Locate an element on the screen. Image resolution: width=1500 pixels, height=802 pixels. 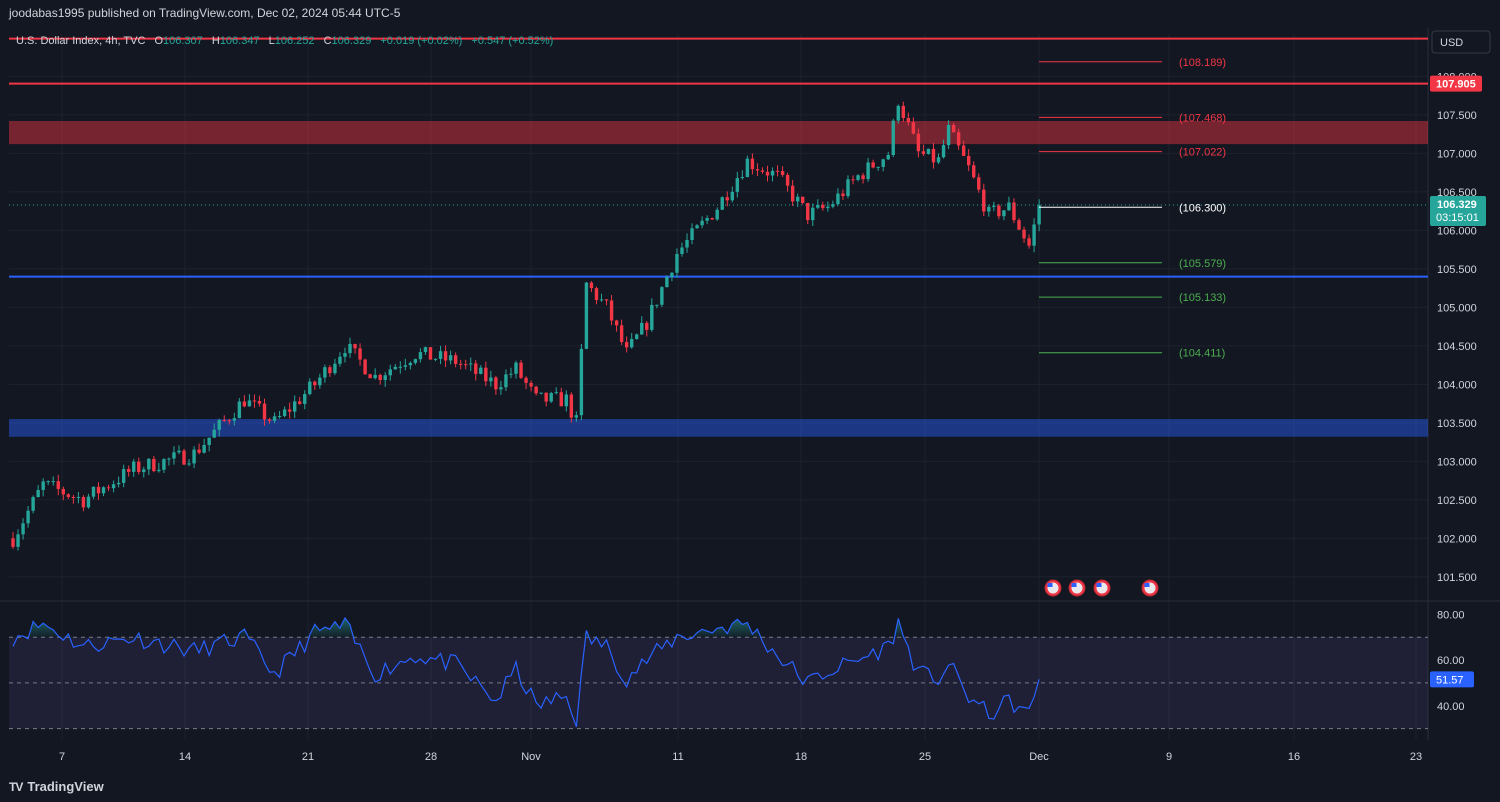
currency-badge: USD is located at coordinates (1461, 42).